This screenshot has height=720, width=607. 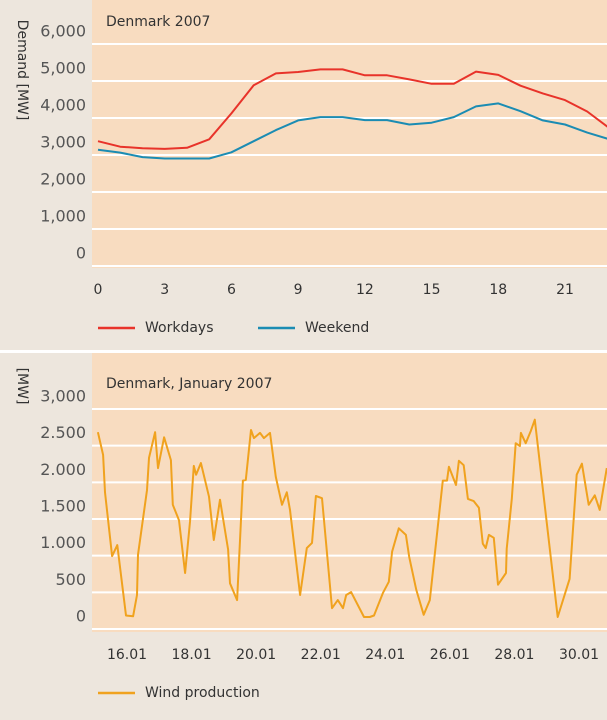 I want to click on x-tick-label: 28.01, so click(x=514, y=655).